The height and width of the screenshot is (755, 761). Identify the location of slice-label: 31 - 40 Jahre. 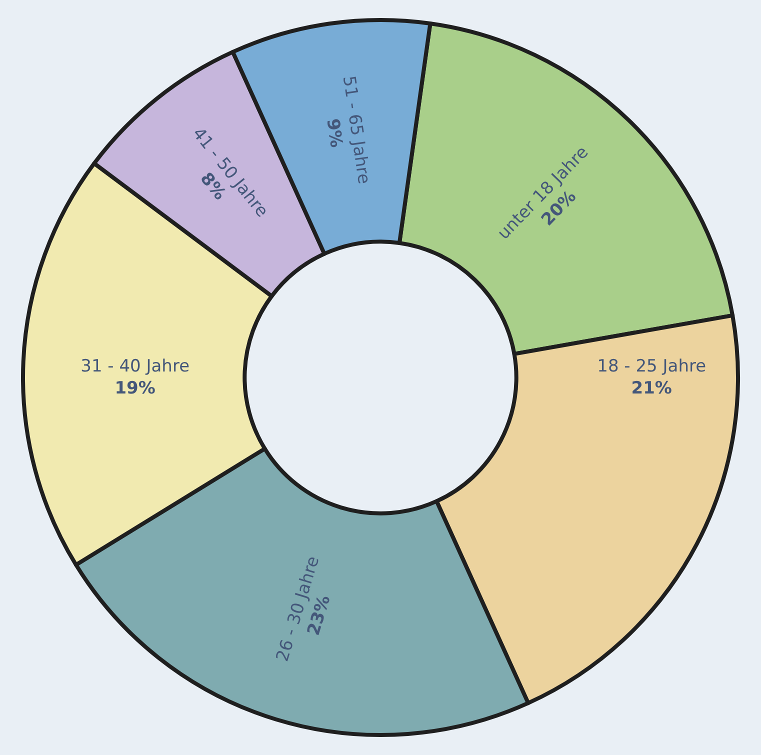
(135, 366).